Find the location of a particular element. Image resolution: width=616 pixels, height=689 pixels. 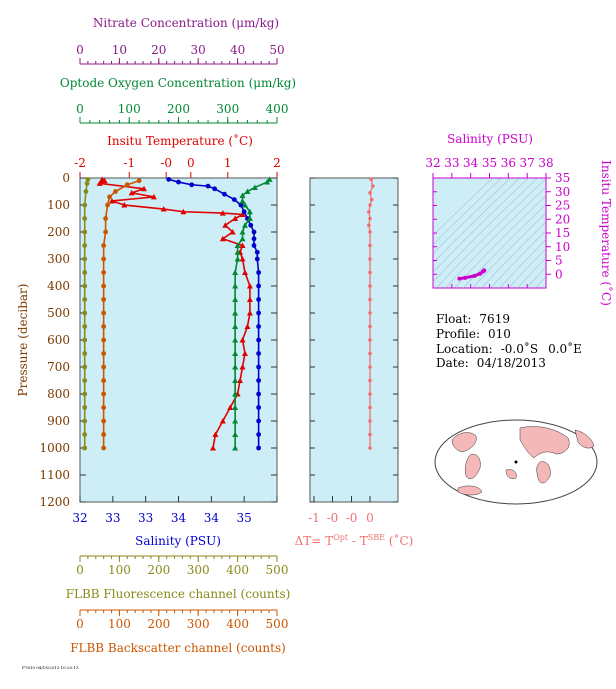

svg-text:Date:04/18/2013: Date: 04/18/2013 is located at coordinates (491, 363).